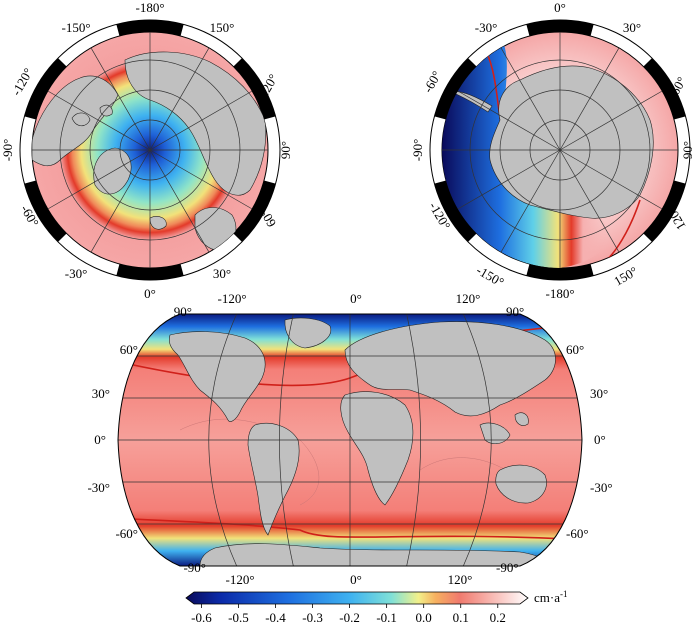 This screenshot has height=628, width=700. I want to click on world-right-lat-label: 0°, so click(600, 439).